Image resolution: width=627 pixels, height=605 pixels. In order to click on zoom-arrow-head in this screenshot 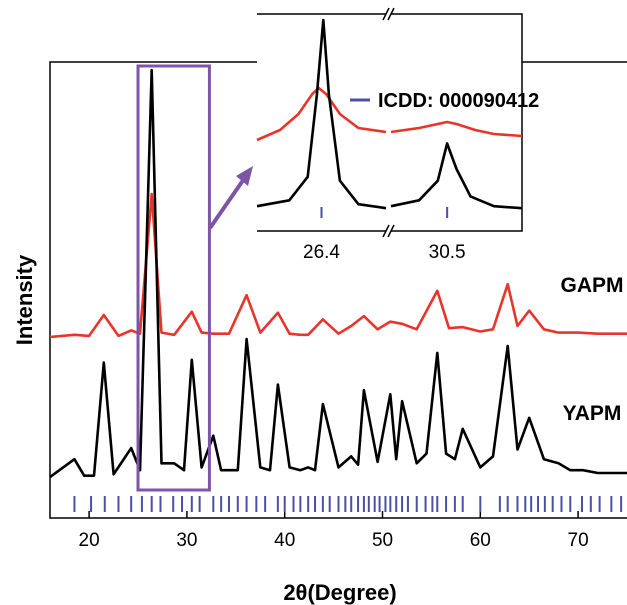, I will do `click(244, 176)`.